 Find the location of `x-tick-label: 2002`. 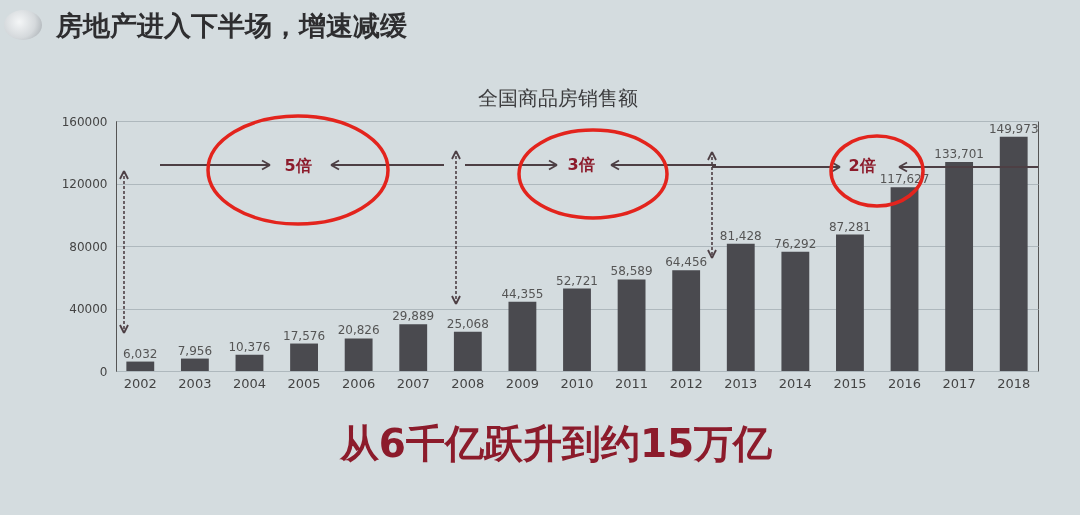

x-tick-label: 2002 is located at coordinates (140, 383).